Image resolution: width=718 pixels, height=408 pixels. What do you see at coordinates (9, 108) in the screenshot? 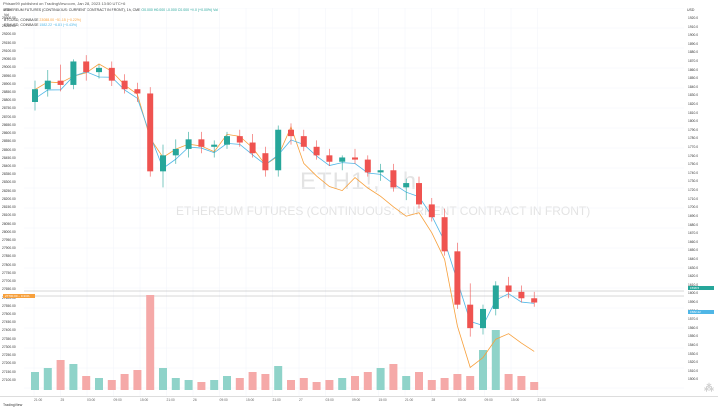
I see `left-tick-label: 28750.00` at bounding box center [9, 108].